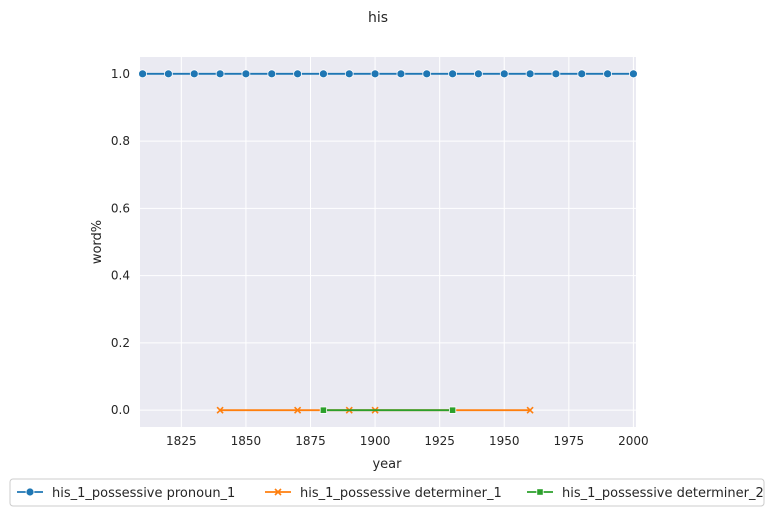 The image size is (773, 515). What do you see at coordinates (246, 441) in the screenshot?
I see `x-tick-label: 1850` at bounding box center [246, 441].